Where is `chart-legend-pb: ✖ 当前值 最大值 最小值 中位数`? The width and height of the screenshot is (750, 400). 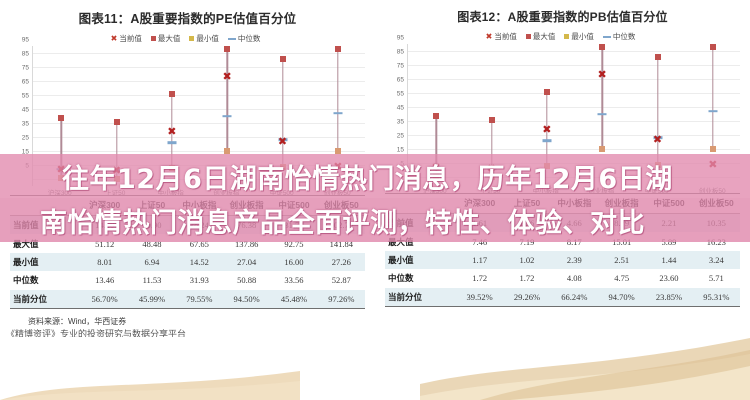 chart-legend-pb: ✖ 当前值 最大值 最小值 中位数 is located at coordinates (560, 36).